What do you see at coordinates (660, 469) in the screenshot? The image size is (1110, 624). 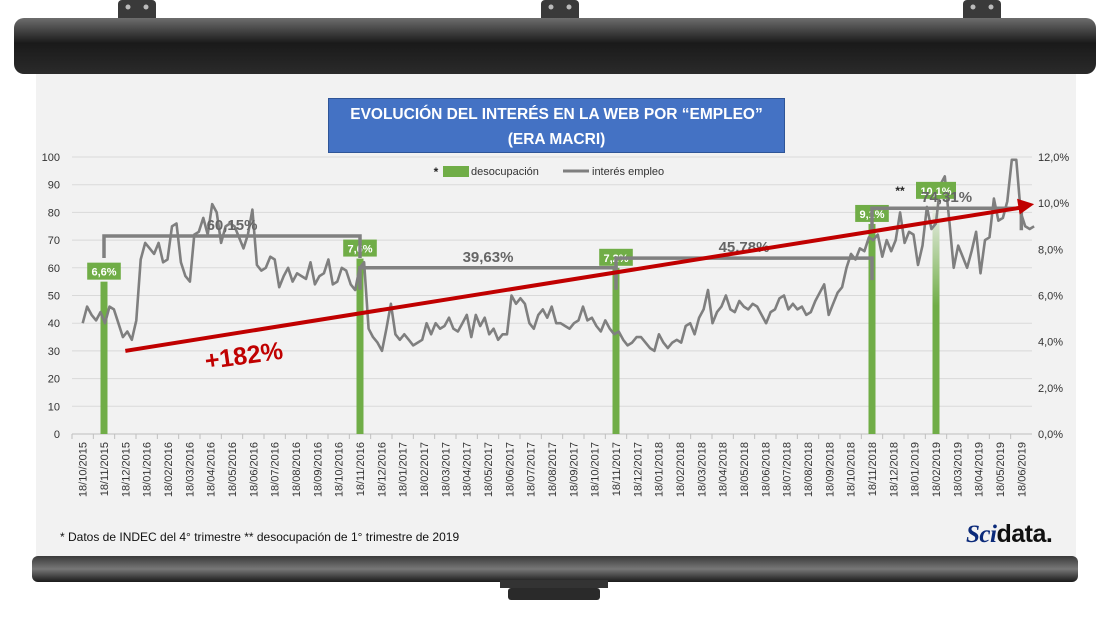 I see `x-tick-label: 18/01/2018` at bounding box center [660, 469].